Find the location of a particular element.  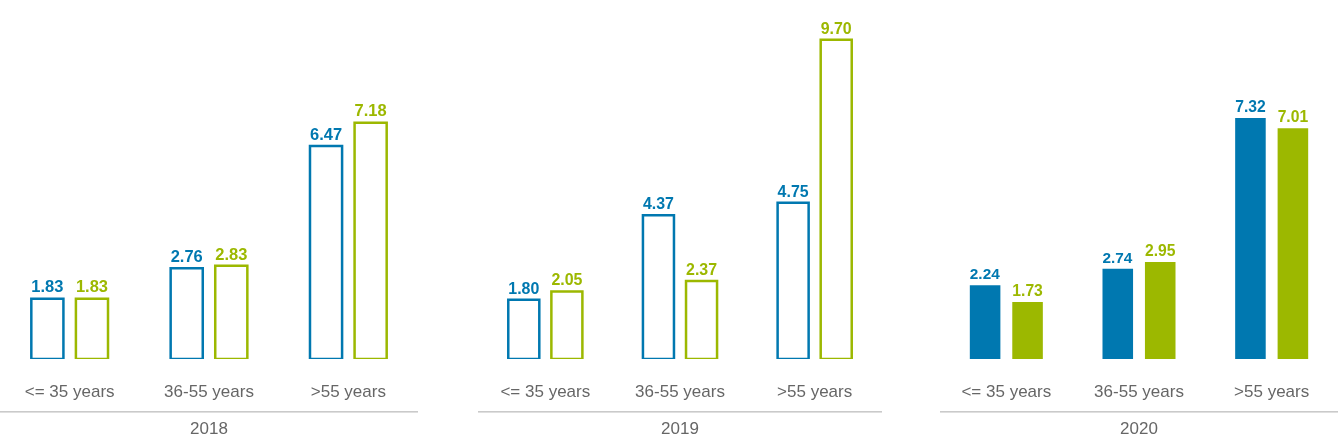

data-label: 9.70 is located at coordinates (836, 28).